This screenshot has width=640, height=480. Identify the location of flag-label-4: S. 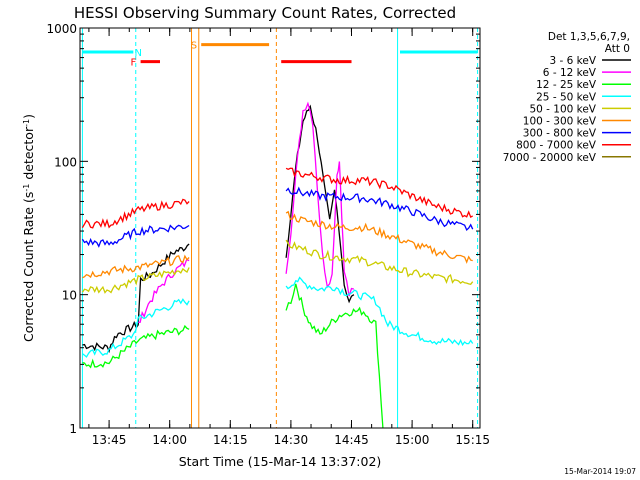
(194, 46).